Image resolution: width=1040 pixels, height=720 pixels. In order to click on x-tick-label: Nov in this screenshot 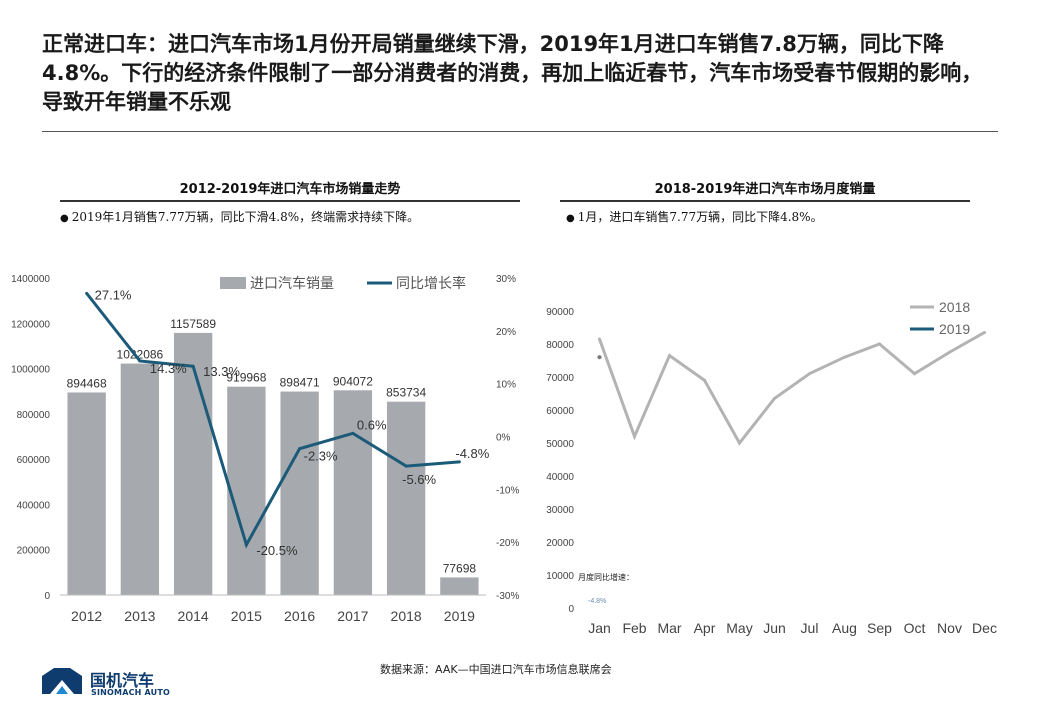, I will do `click(949, 628)`.